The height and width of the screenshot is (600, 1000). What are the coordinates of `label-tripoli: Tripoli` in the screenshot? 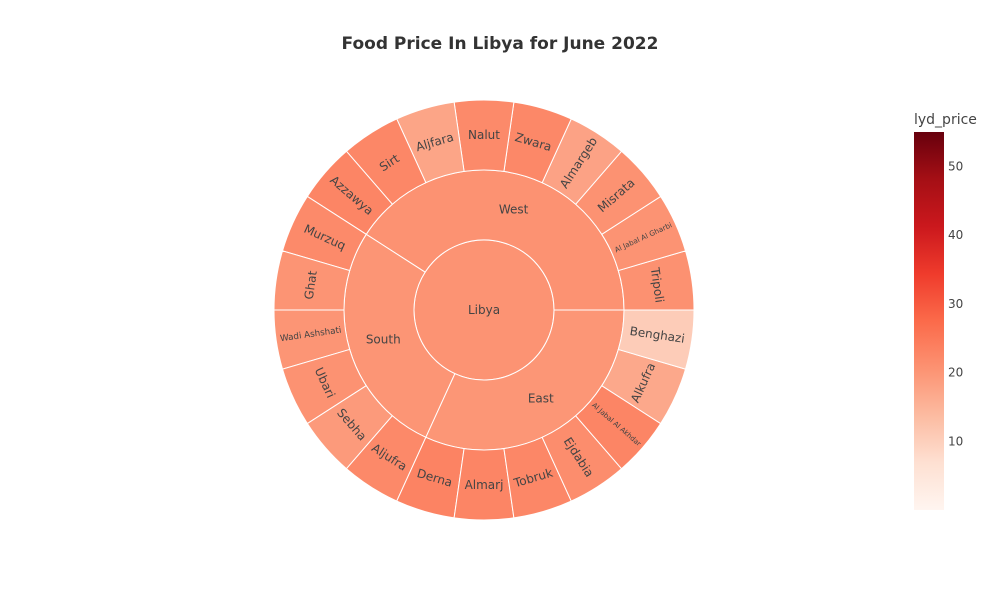 It's located at (657, 285).